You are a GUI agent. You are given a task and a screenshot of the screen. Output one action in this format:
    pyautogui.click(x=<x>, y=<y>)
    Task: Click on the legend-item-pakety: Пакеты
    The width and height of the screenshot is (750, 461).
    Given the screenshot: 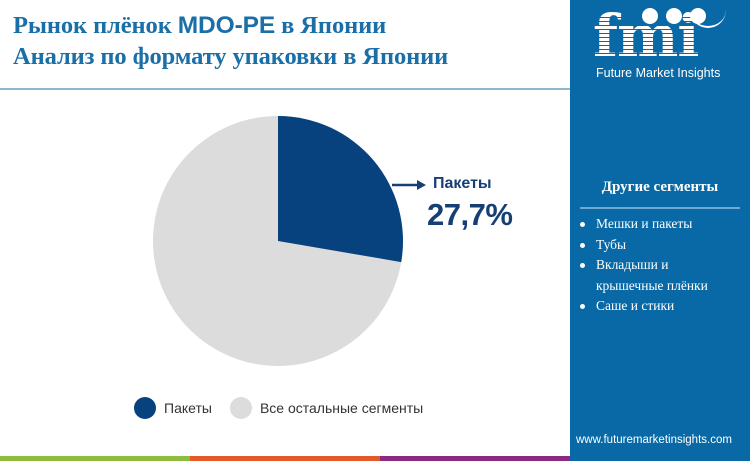 What is the action you would take?
    pyautogui.click(x=173, y=408)
    